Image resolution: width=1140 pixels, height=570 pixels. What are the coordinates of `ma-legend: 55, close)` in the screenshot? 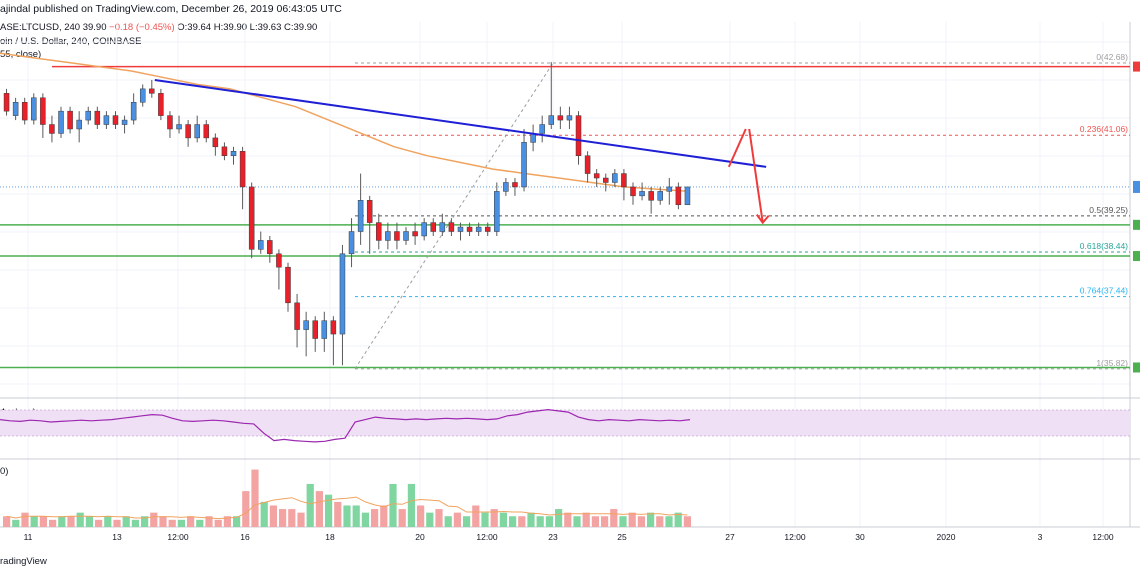 It's located at (21, 54).